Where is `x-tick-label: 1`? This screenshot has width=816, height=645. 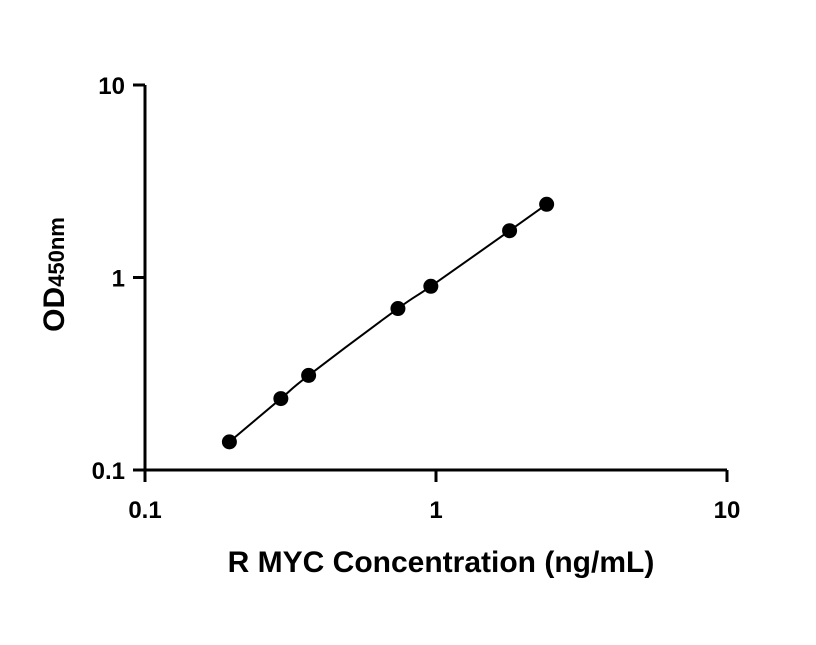
x-tick-label: 1 is located at coordinates (435, 510).